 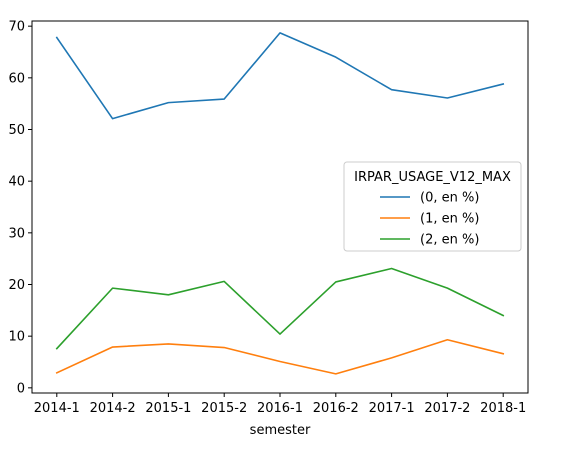 I want to click on x-tick-label: 2014-1, so click(x=57, y=408).